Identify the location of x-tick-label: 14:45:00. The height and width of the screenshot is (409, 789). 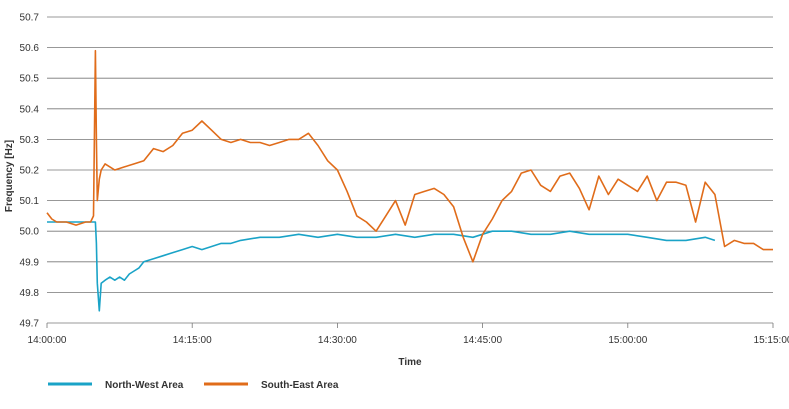
(482, 340).